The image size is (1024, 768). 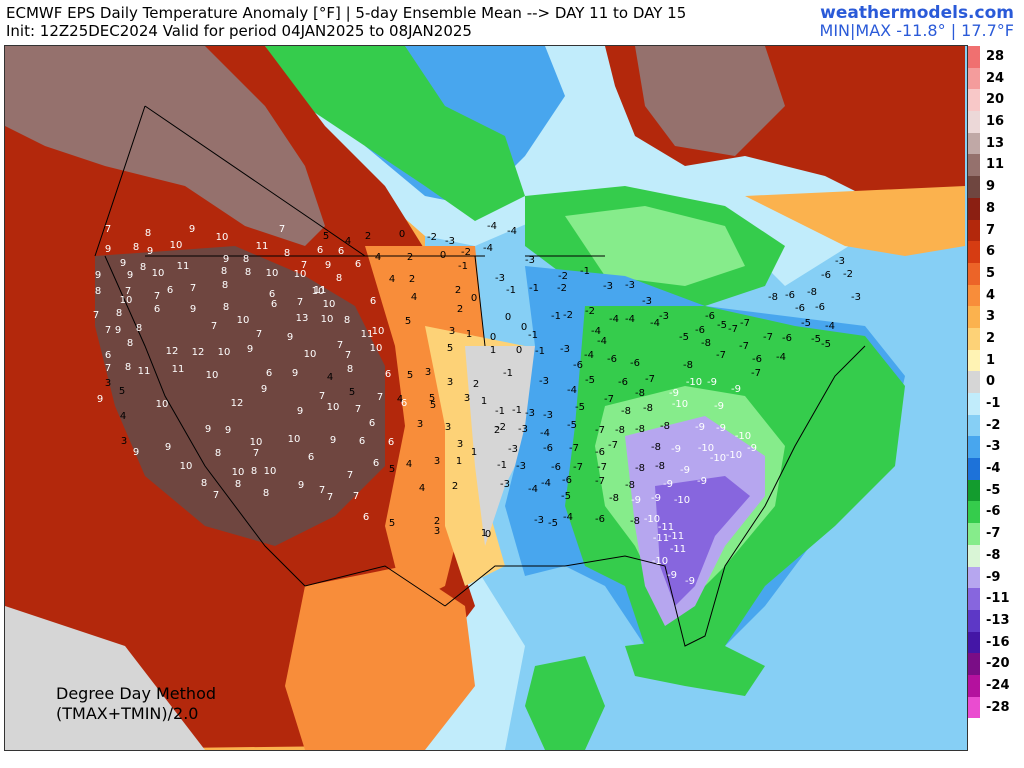 I want to click on legend-item: 8, so click(x=993, y=208).